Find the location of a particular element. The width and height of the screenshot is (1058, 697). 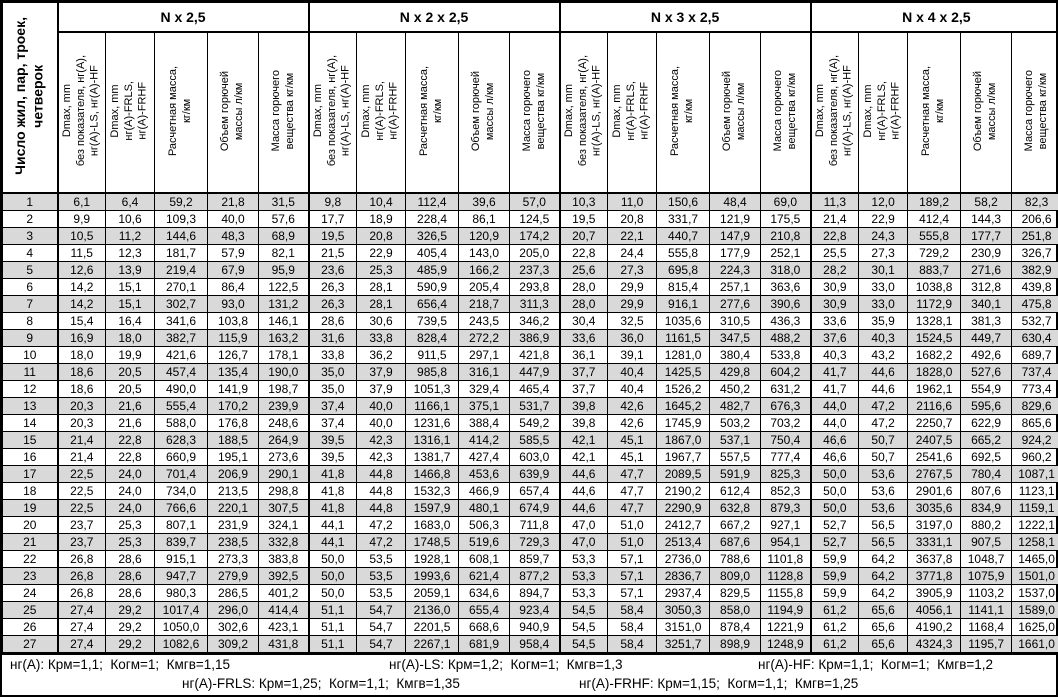

data-cell: 807,6 is located at coordinates (986, 490).